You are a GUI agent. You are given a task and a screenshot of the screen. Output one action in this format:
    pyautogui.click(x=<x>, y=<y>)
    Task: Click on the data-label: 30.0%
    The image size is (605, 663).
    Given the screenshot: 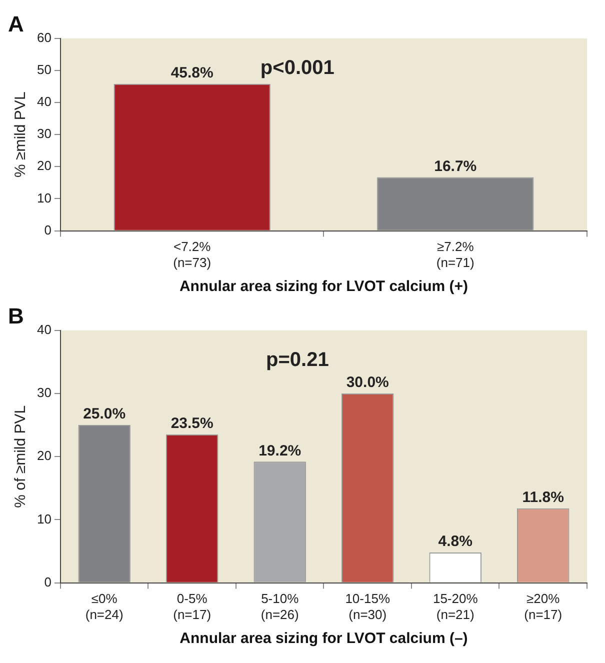 What is the action you would take?
    pyautogui.click(x=367, y=383)
    